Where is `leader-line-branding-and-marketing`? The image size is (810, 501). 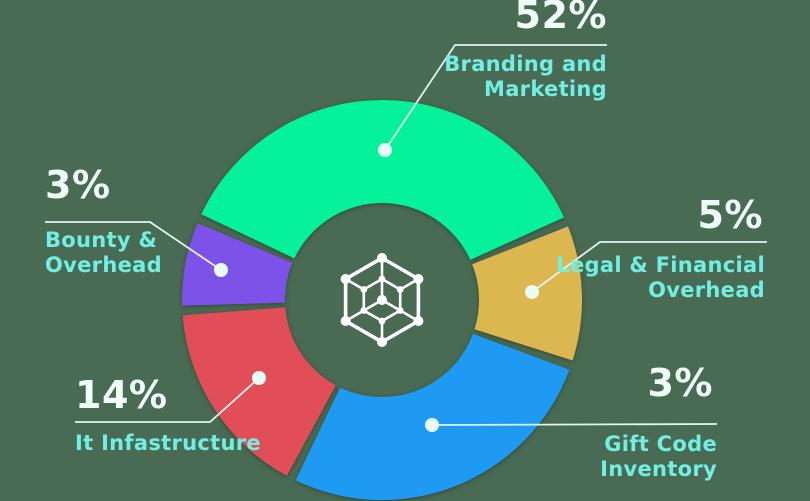 leader-line-branding-and-marketing is located at coordinates (495, 97).